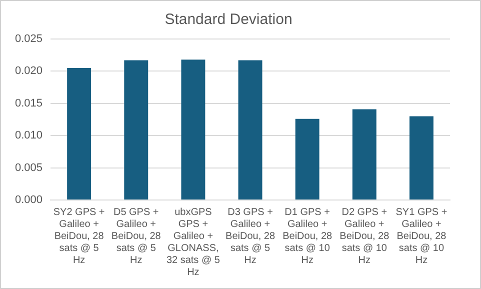 The height and width of the screenshot is (289, 481). I want to click on y-tick-label: 0.000, so click(28, 200).